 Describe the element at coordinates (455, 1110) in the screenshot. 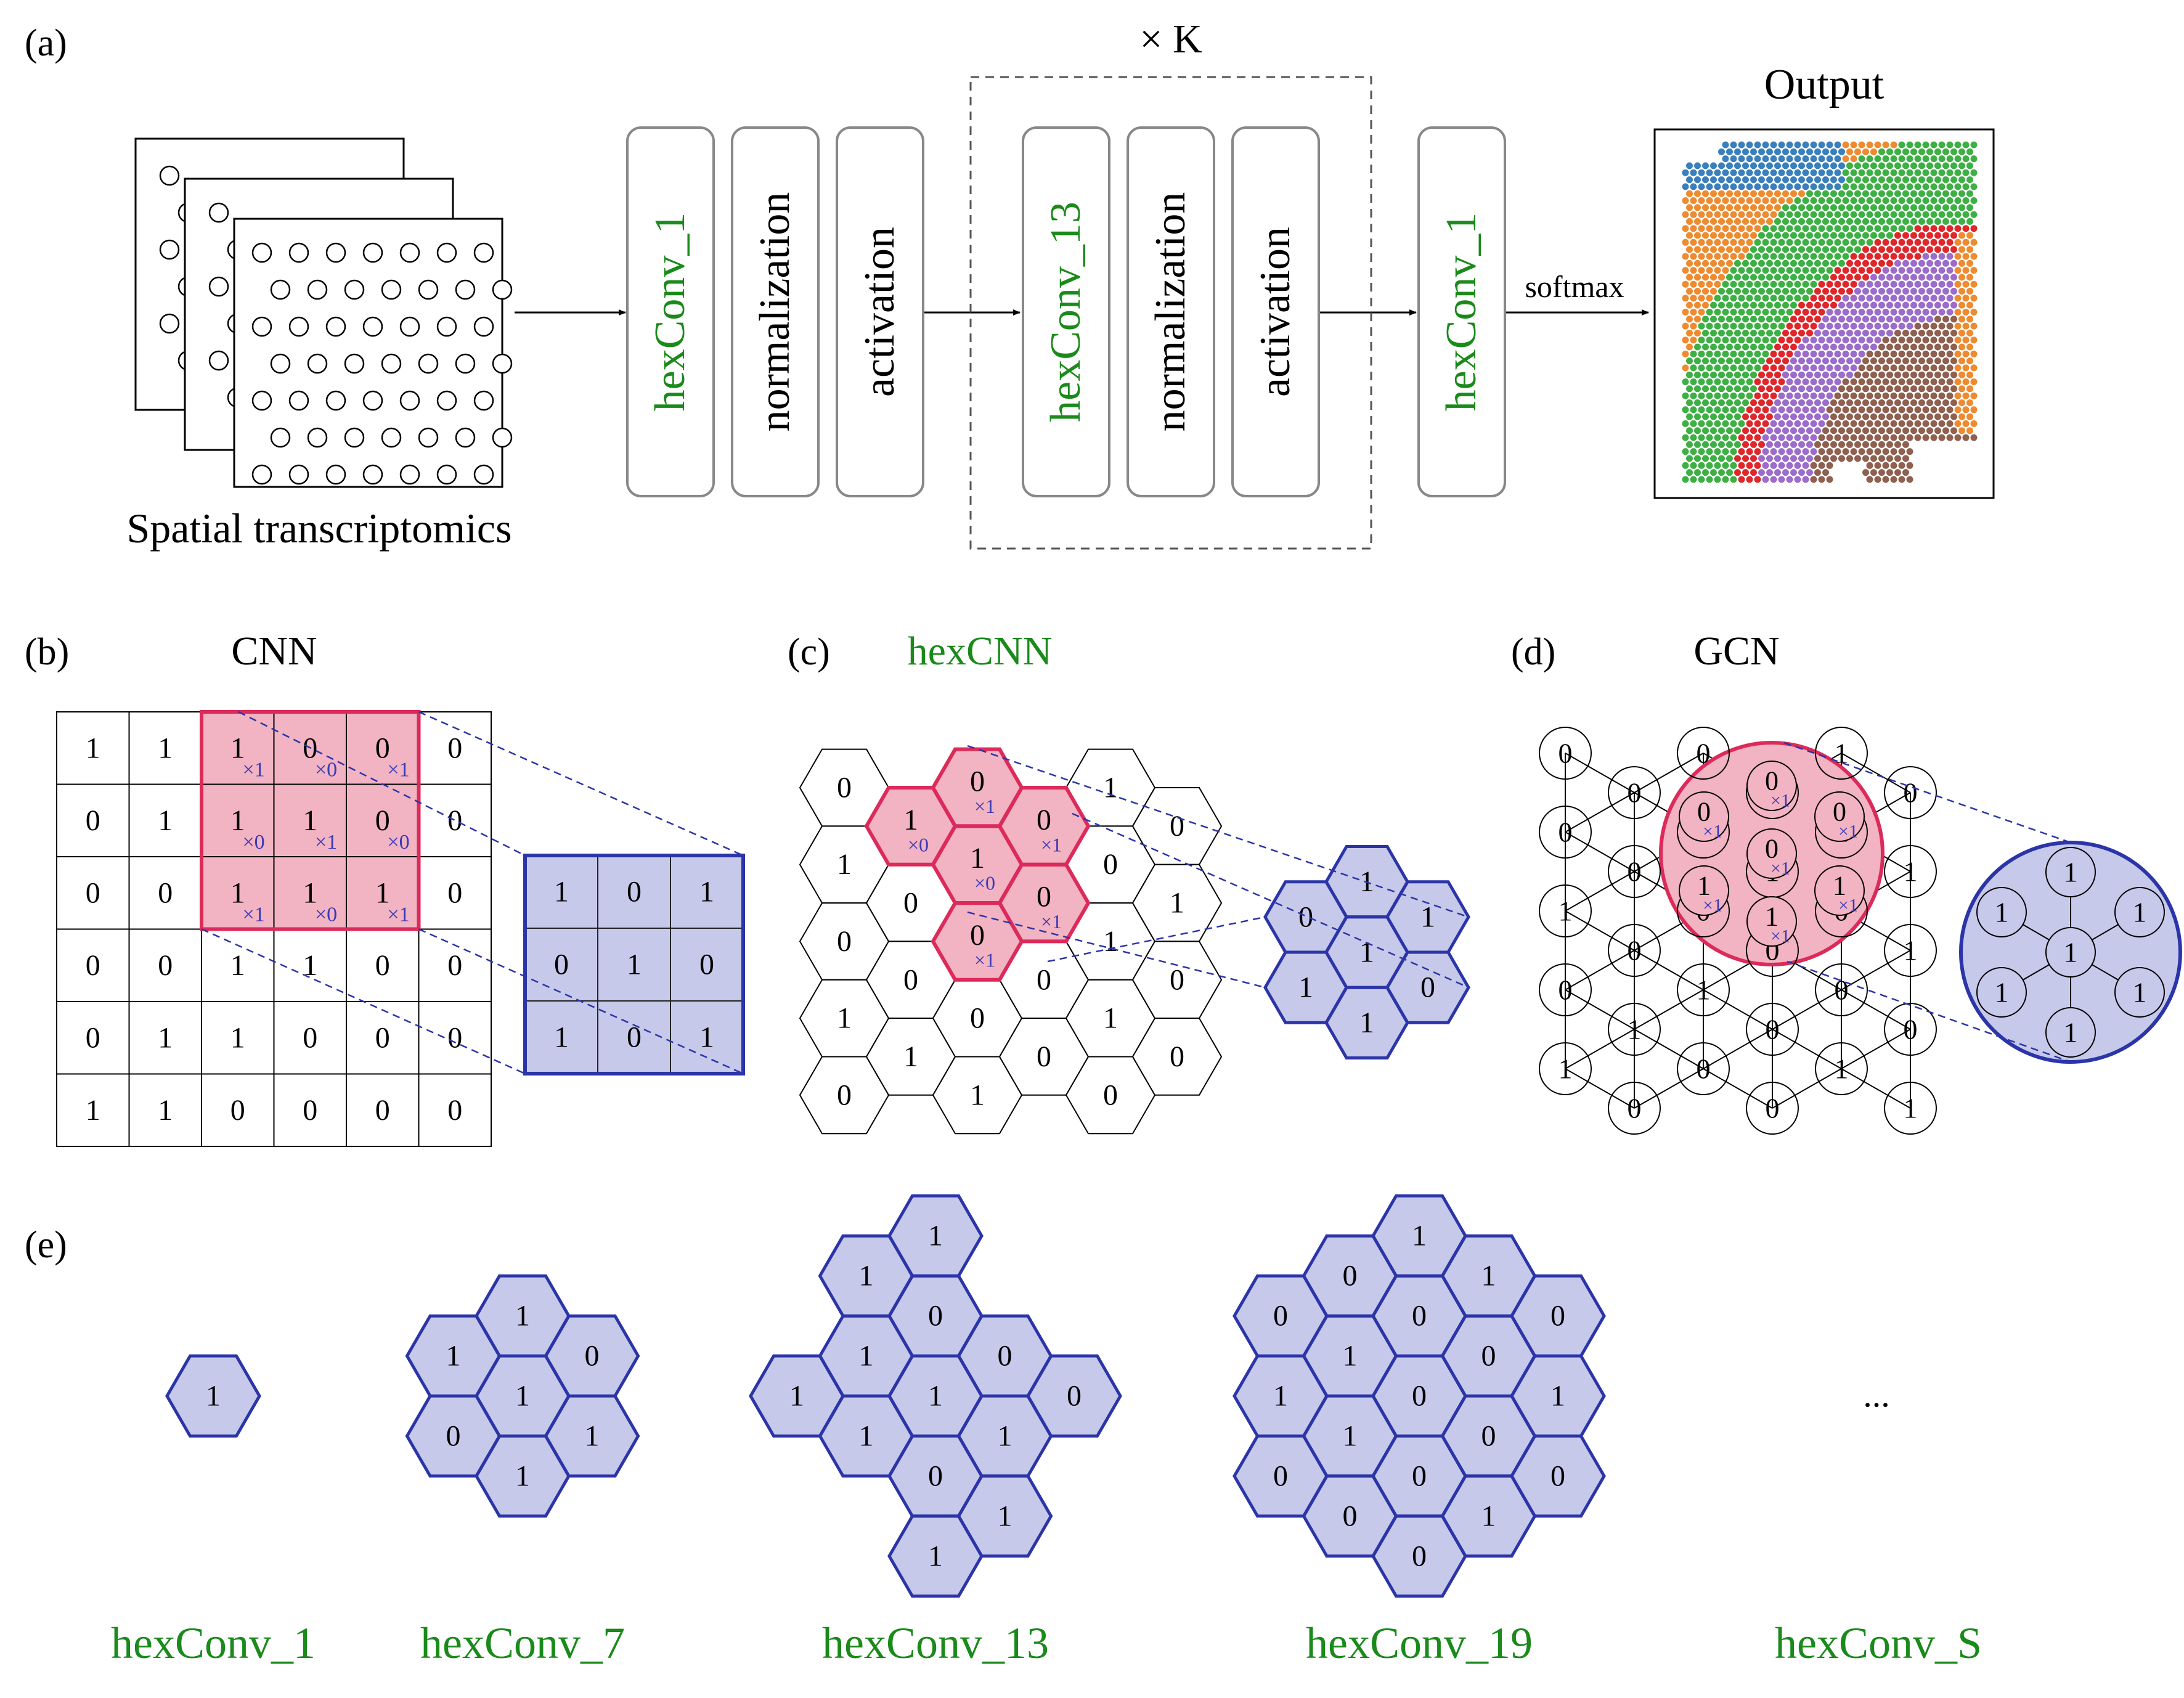

I see `cnn-cell` at that location.